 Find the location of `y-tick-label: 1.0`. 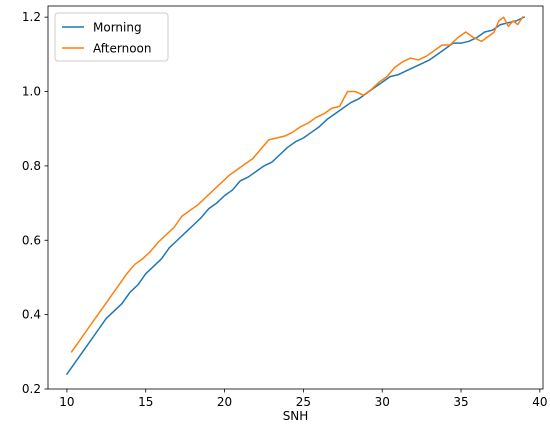

y-tick-label: 1.0 is located at coordinates (31, 92).